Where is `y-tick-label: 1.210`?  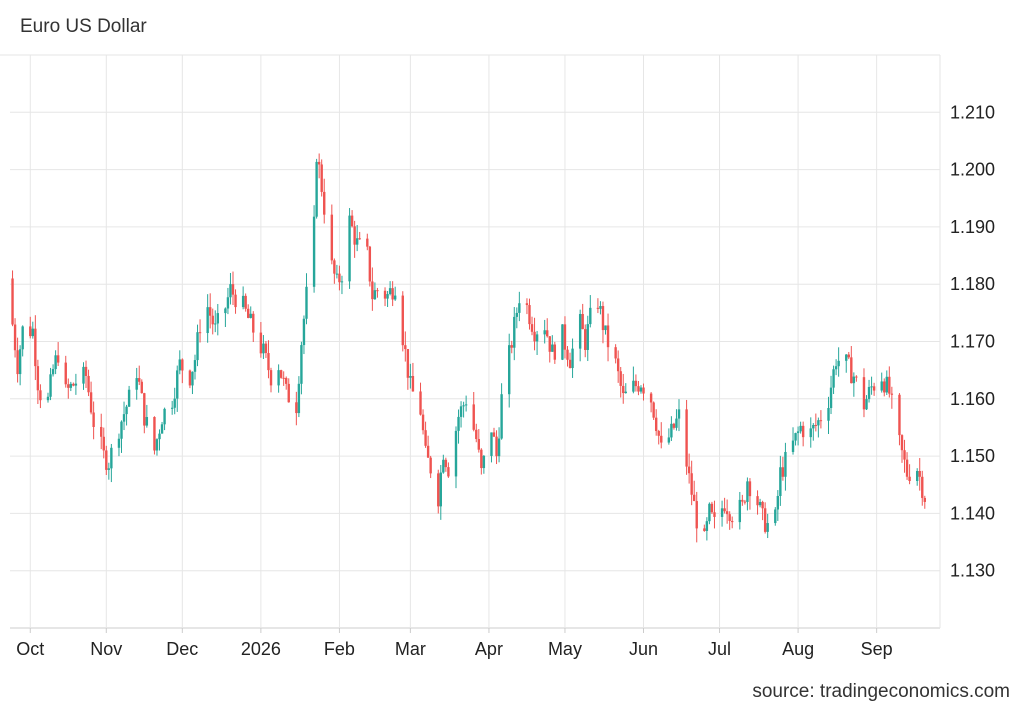
y-tick-label: 1.210 is located at coordinates (972, 112).